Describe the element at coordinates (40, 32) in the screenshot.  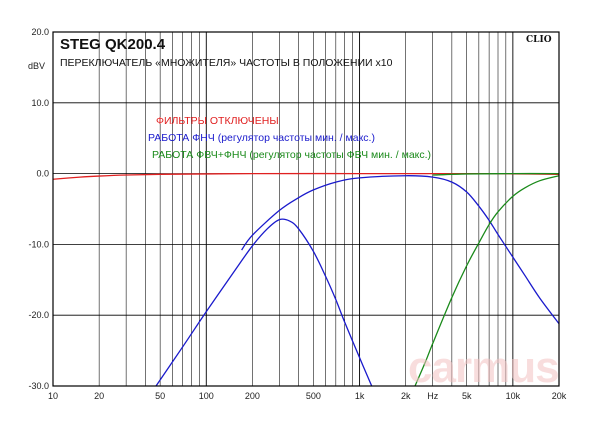
I see `y-tick-label: 20.0` at that location.